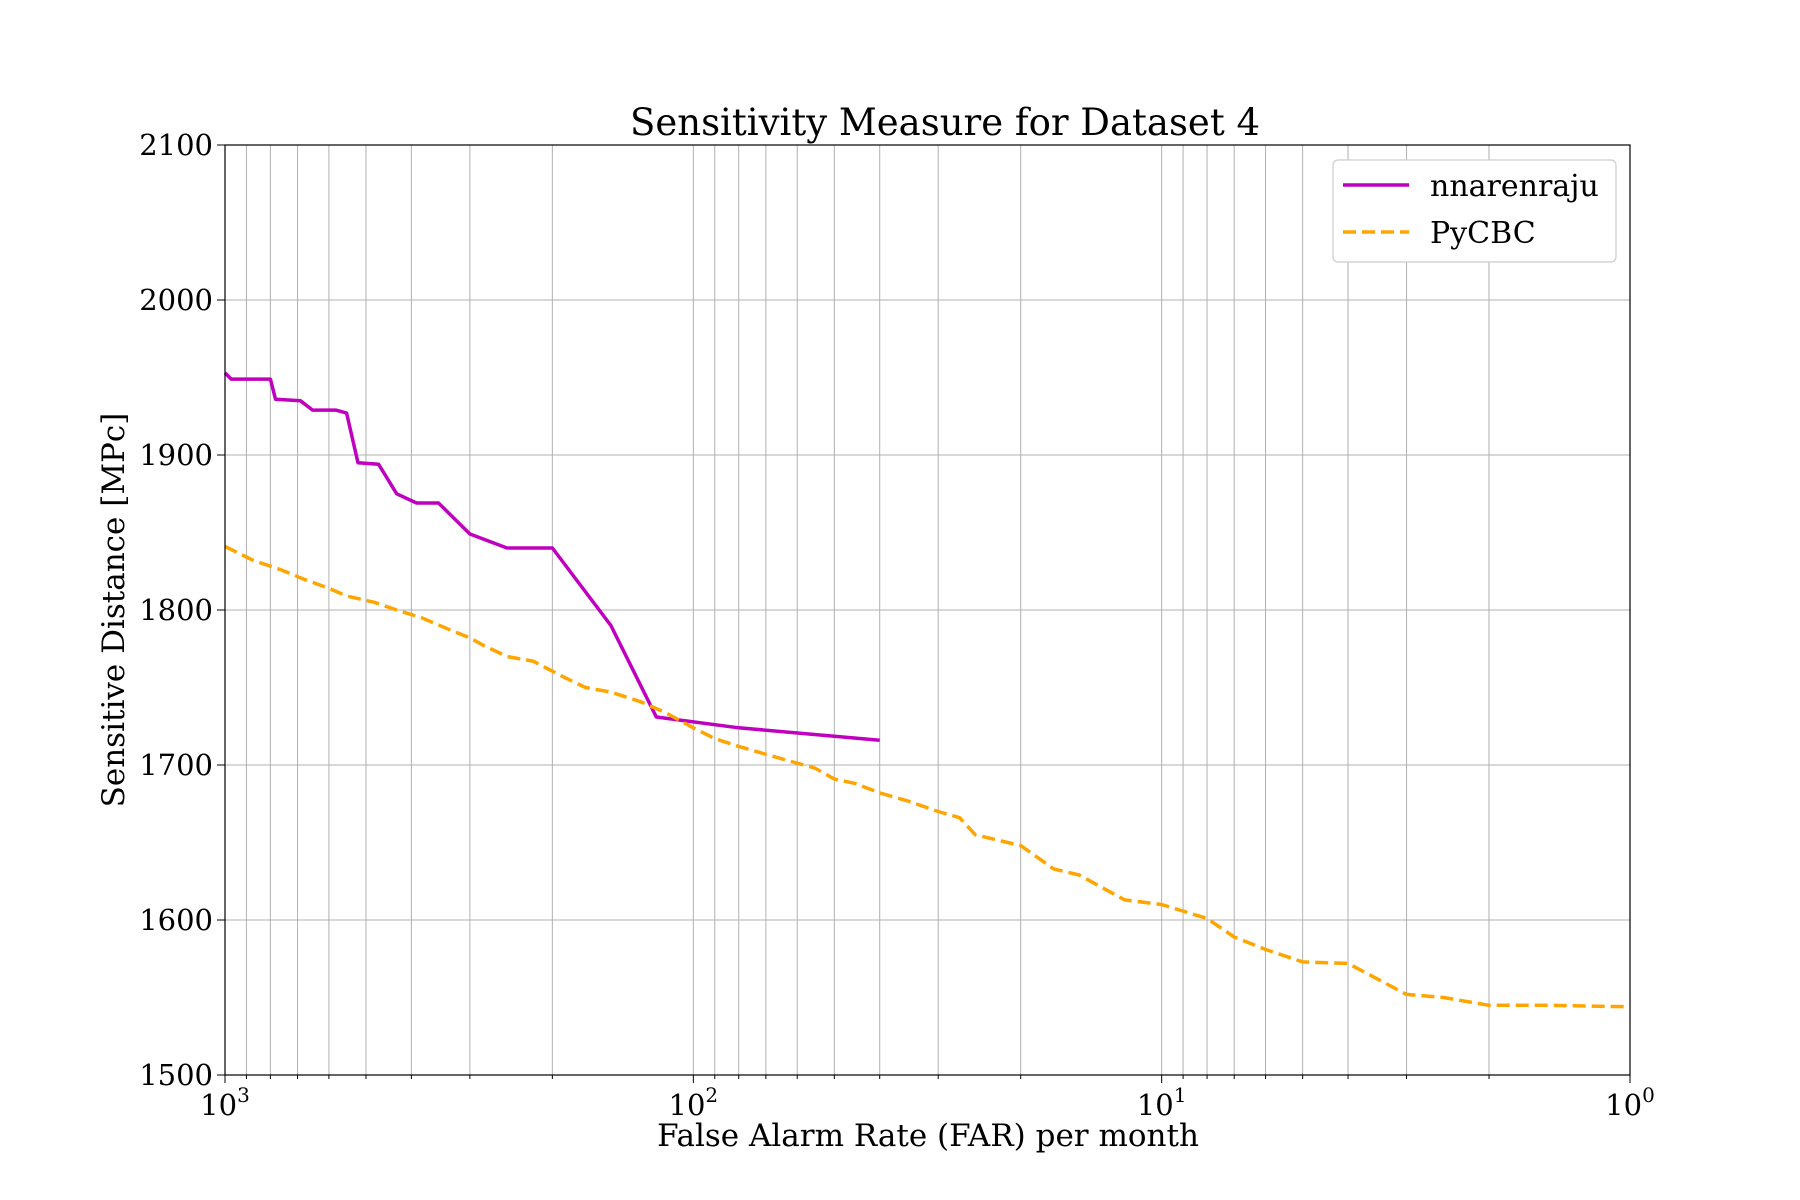  What do you see at coordinates (928, 1136) in the screenshot?
I see `x-axis-label: False Alarm Rate (FAR) per month` at bounding box center [928, 1136].